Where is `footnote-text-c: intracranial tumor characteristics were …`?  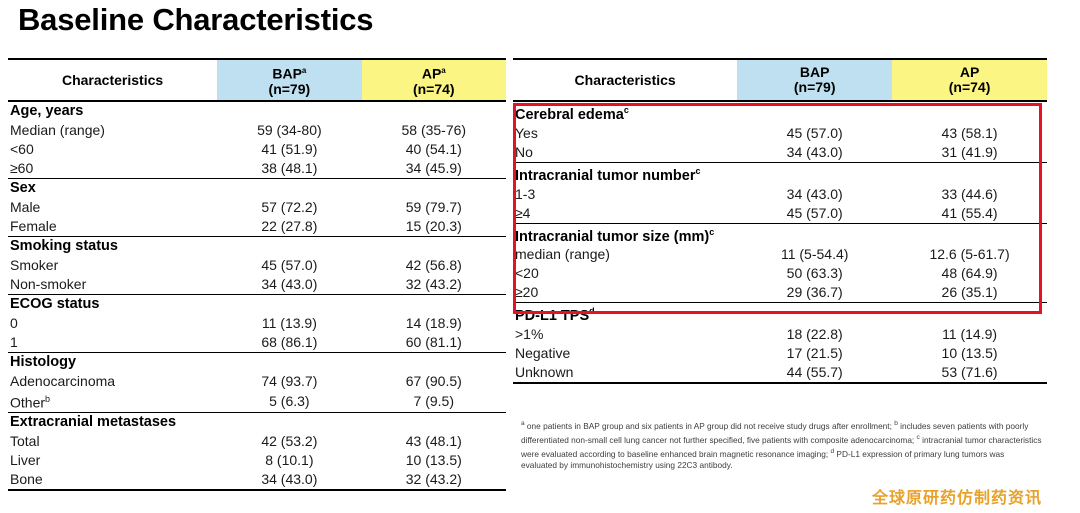
footnote-text-c: intracranial tumor characteristics were … is located at coordinates (781, 446).